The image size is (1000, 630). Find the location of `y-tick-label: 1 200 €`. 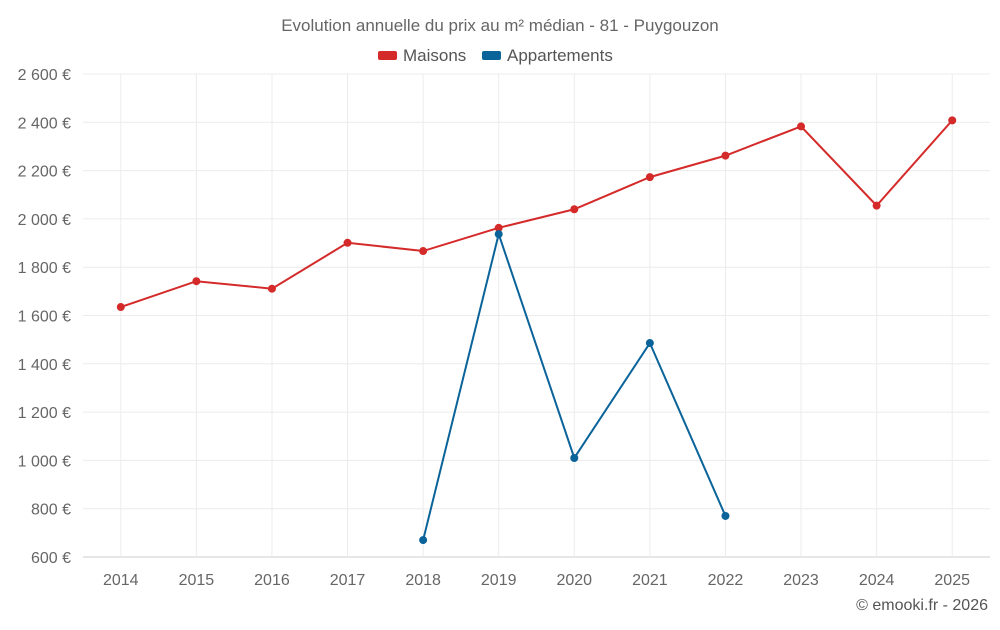

y-tick-label: 1 200 € is located at coordinates (44, 413).